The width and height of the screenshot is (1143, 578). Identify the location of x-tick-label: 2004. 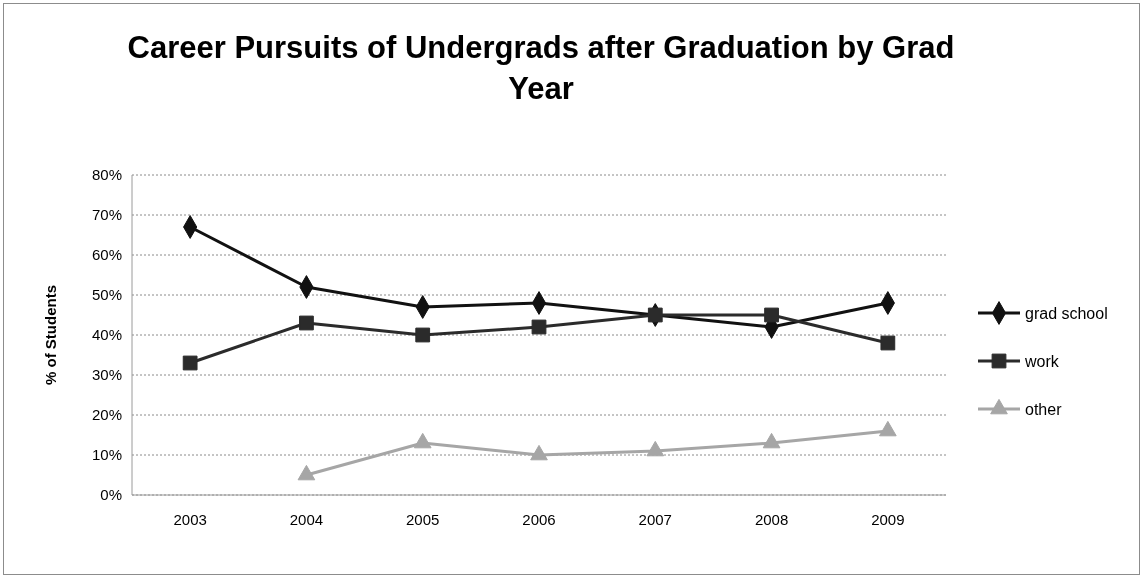
(306, 519).